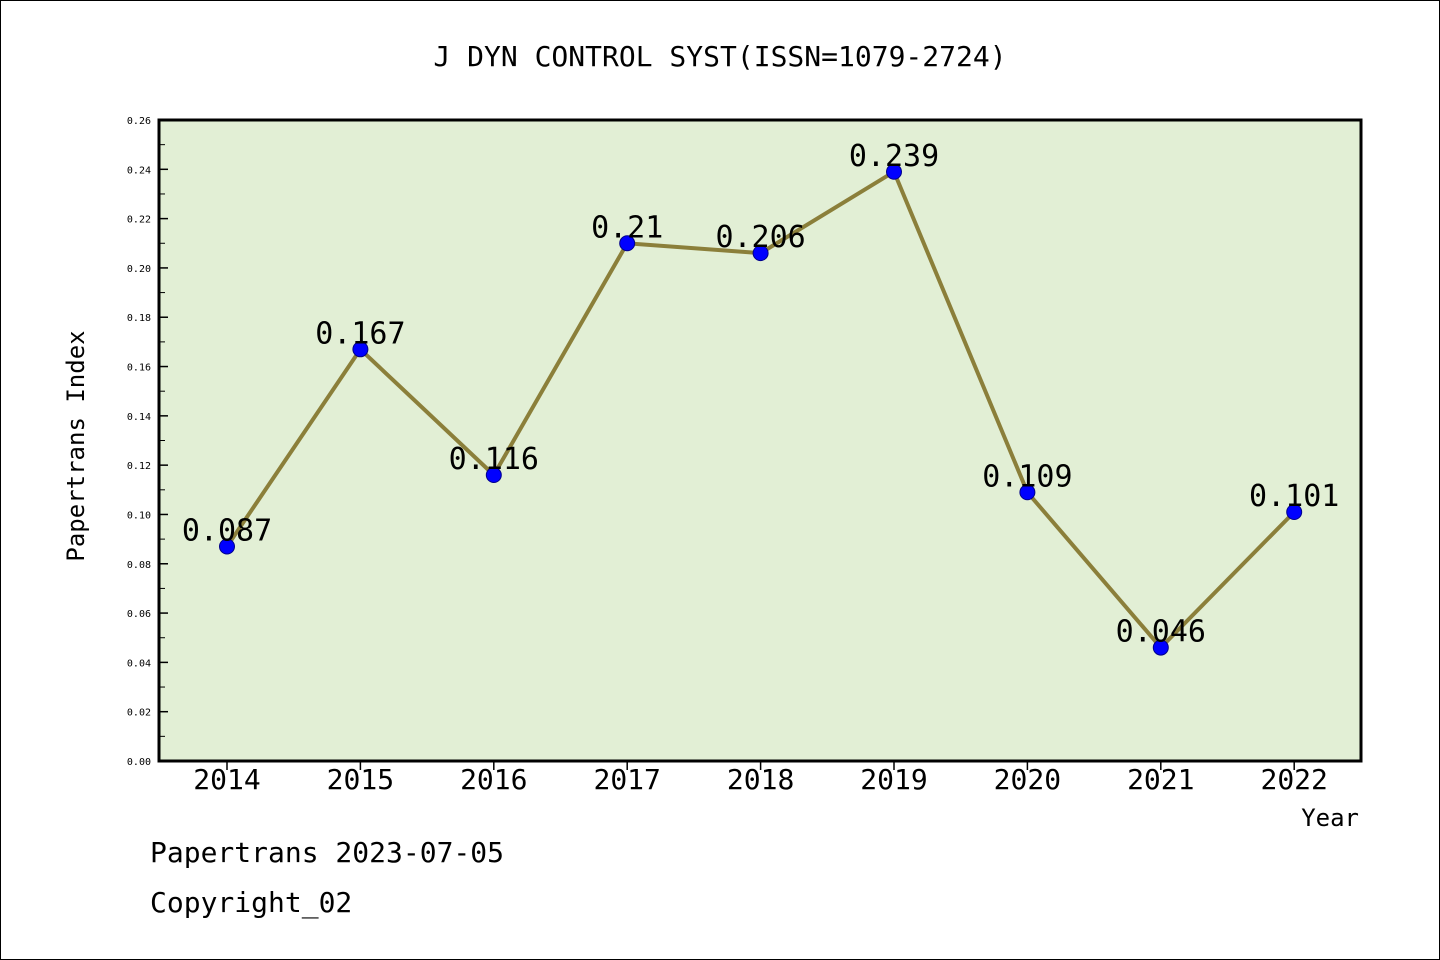 The height and width of the screenshot is (960, 1440). I want to click on y-tick-label: 0.06, so click(139, 614).